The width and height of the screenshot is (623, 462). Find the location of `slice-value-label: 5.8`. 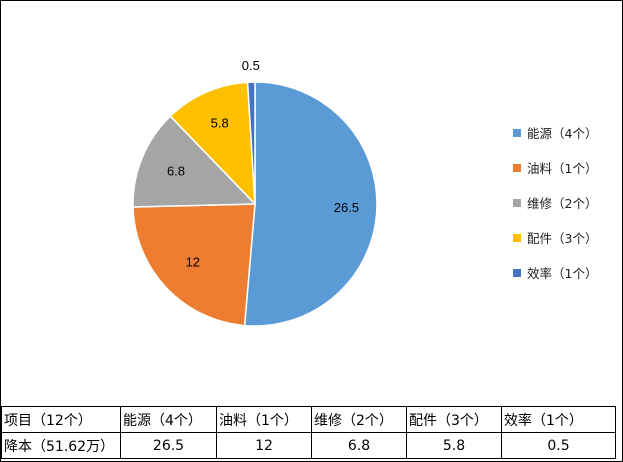

slice-value-label: 5.8 is located at coordinates (220, 123).